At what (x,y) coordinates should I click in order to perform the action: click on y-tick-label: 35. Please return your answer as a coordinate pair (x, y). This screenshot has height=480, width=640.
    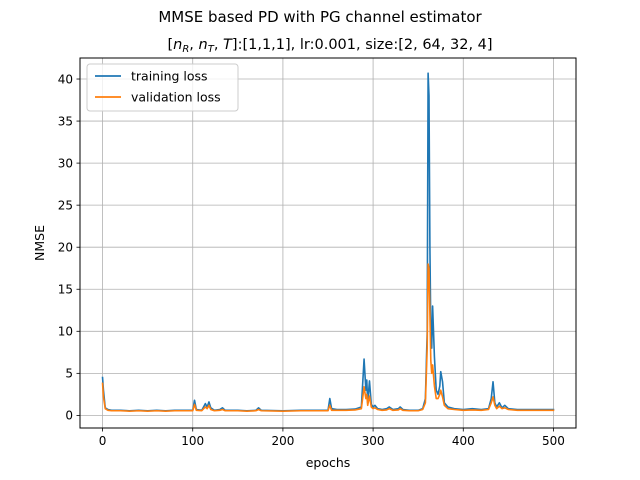
    Looking at the image, I should click on (65, 121).